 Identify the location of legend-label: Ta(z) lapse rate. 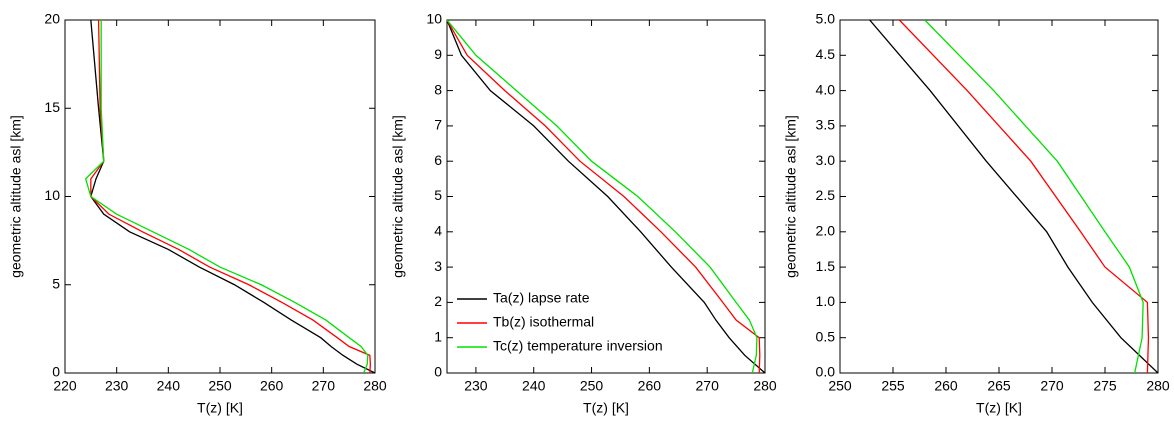
(541, 298).